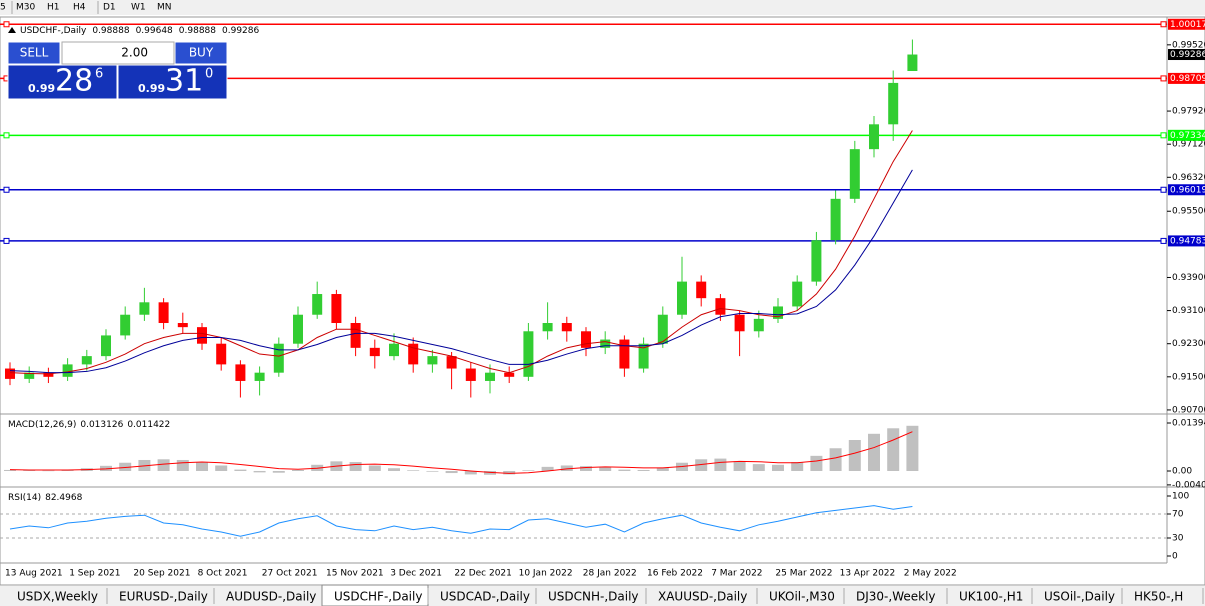 This screenshot has height=606, width=1205. What do you see at coordinates (1188, 423) in the screenshot?
I see `y-tick-label: 0.01394` at bounding box center [1188, 423].